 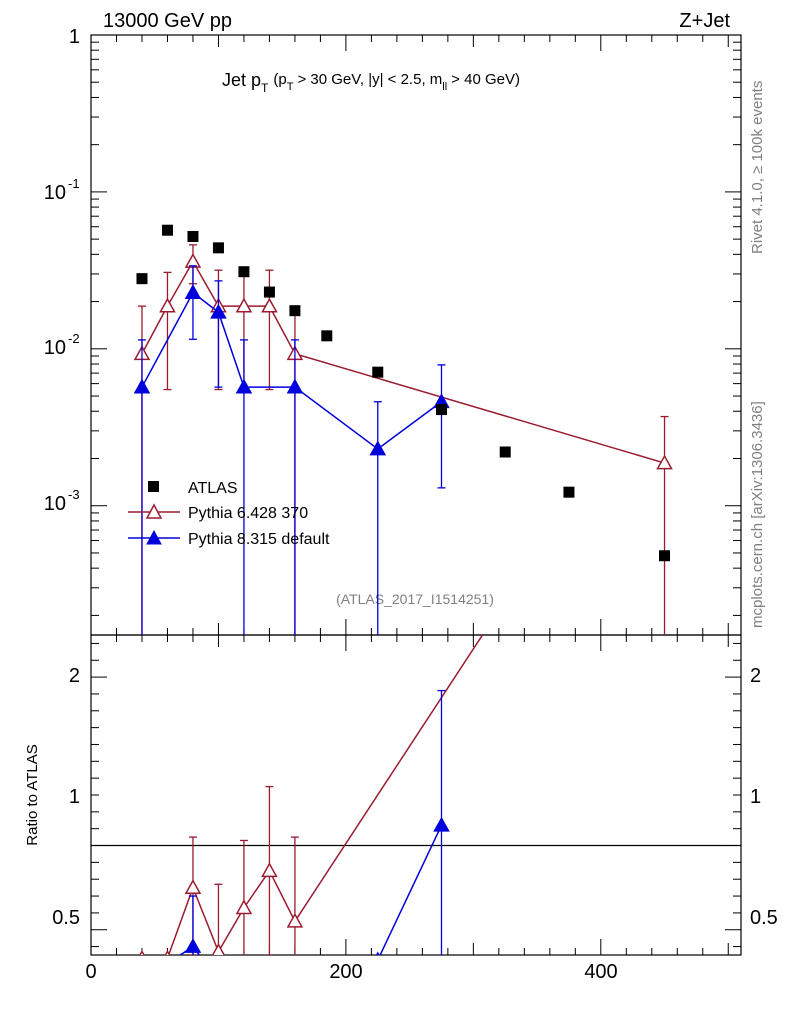 What do you see at coordinates (764, 918) in the screenshot?
I see `ratio-y-tick-label-0-5-right: 0.5` at bounding box center [764, 918].